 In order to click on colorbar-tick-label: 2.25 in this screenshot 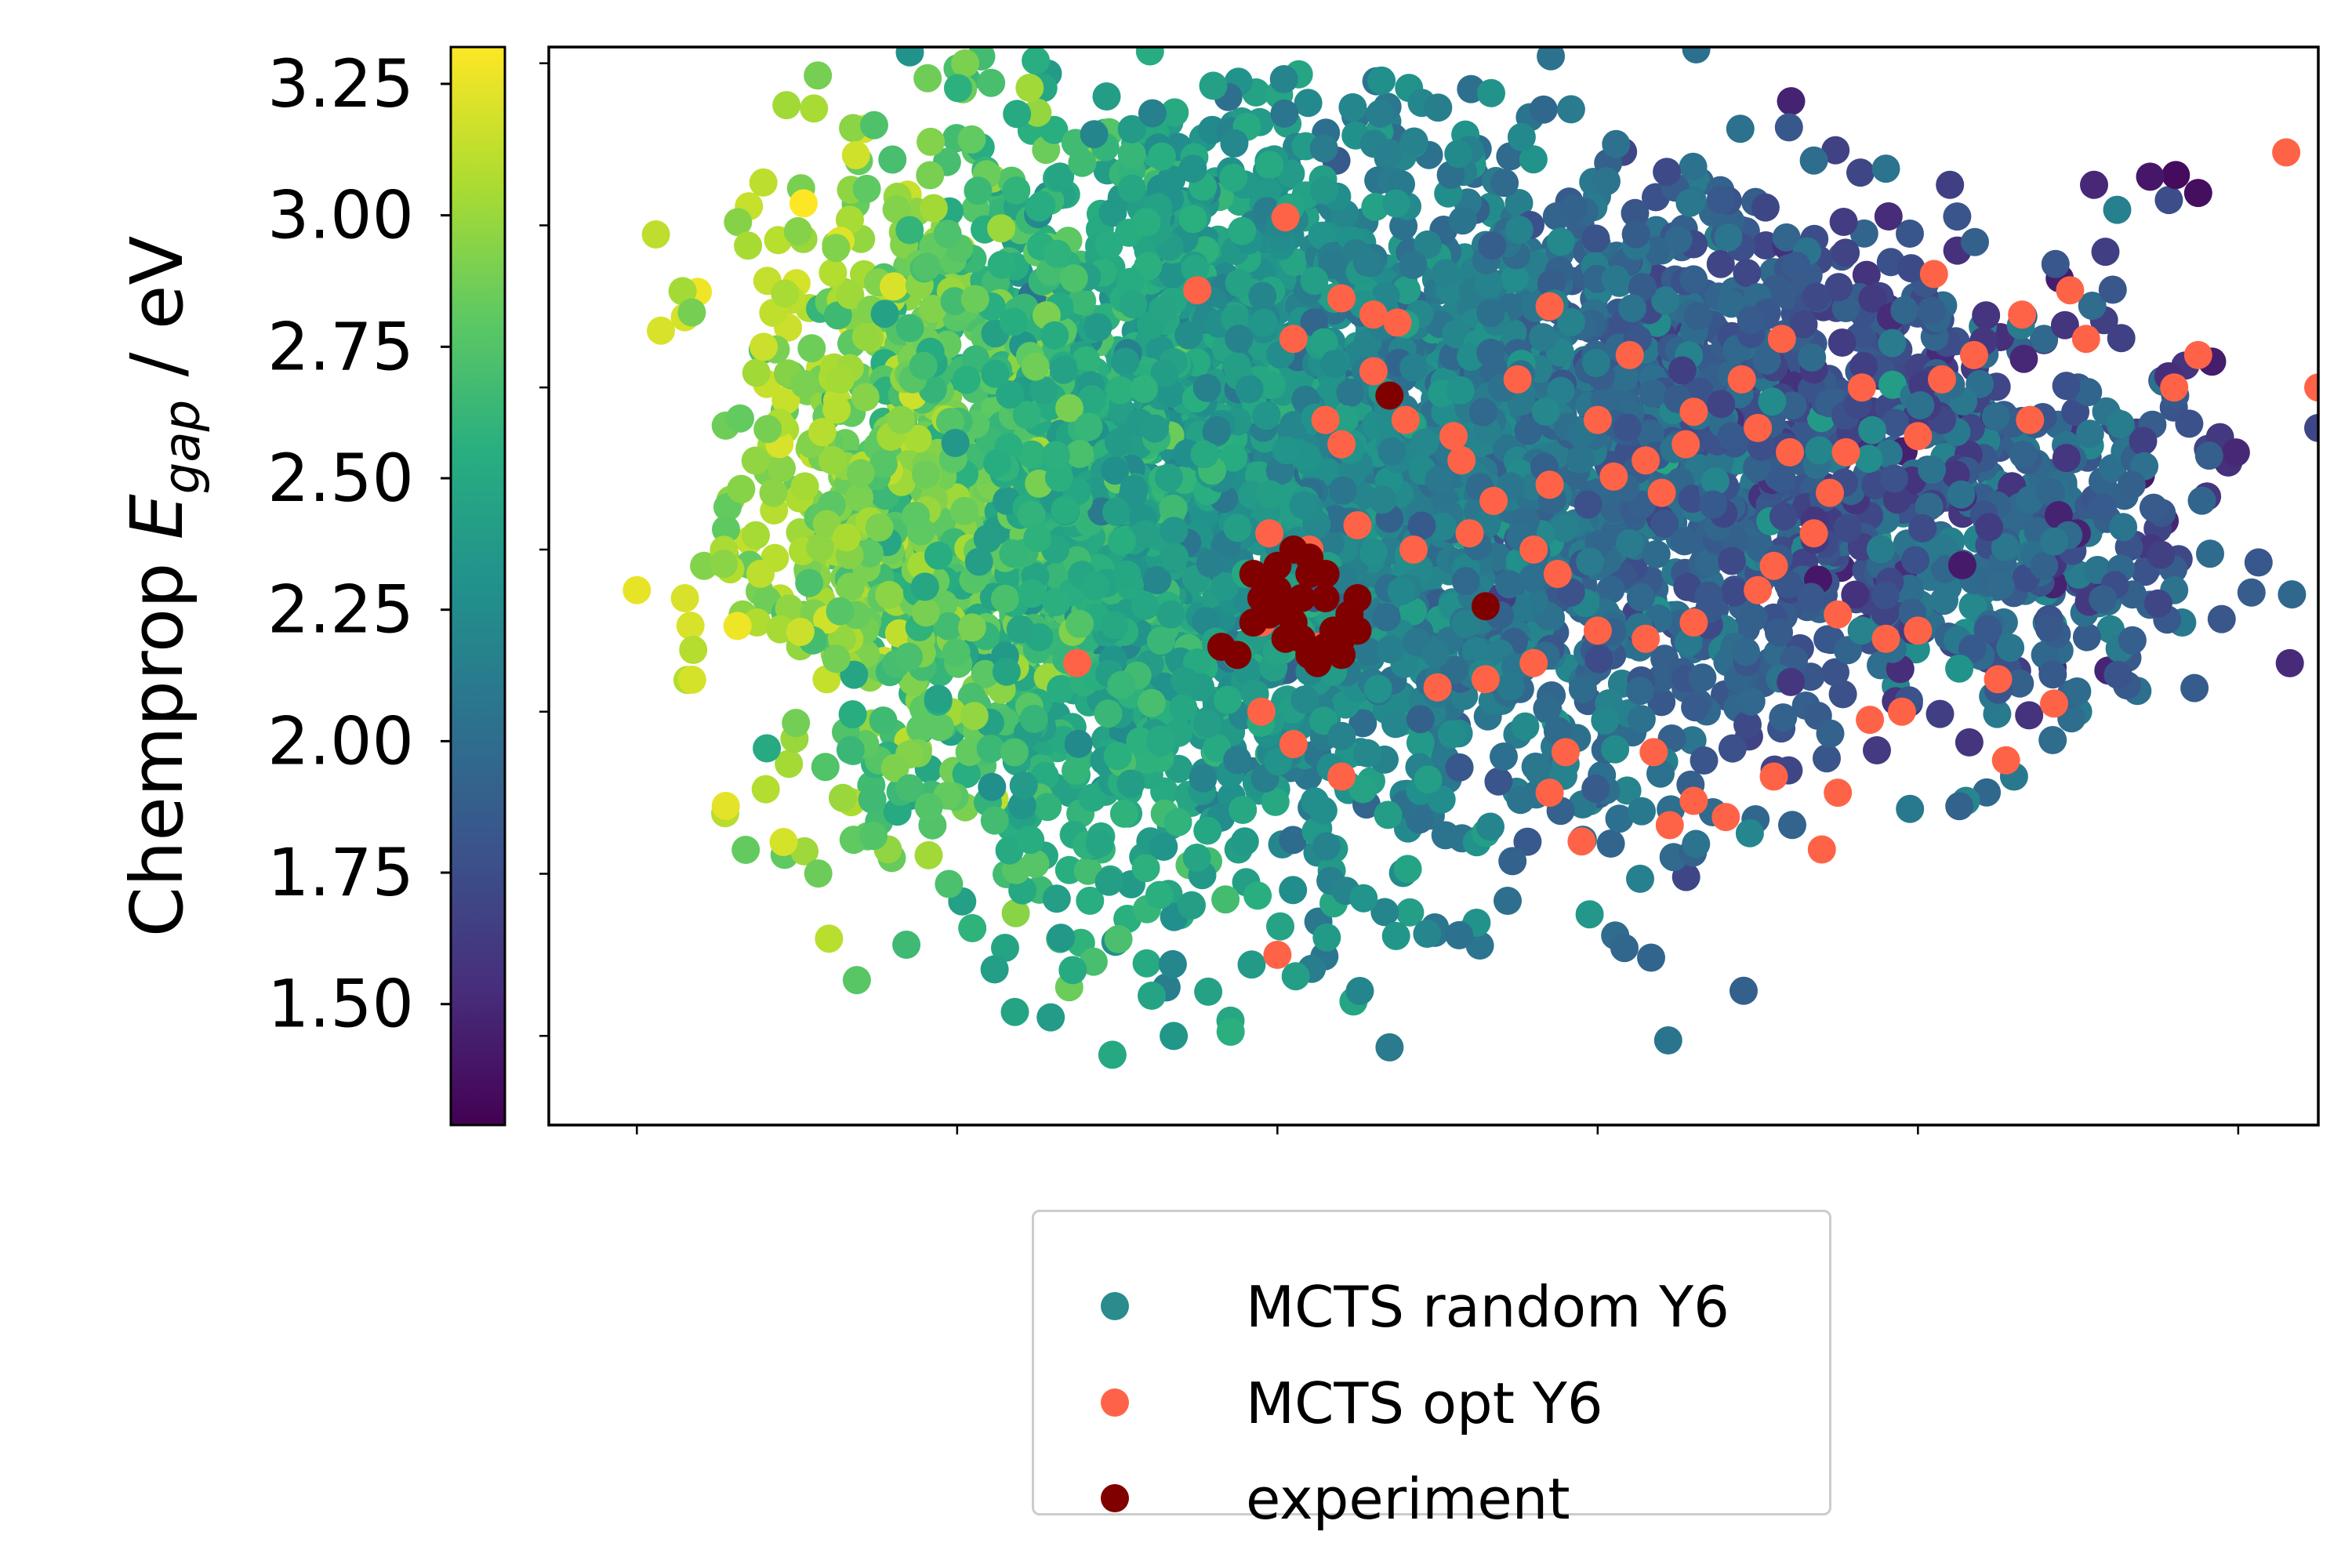, I will do `click(340, 610)`.